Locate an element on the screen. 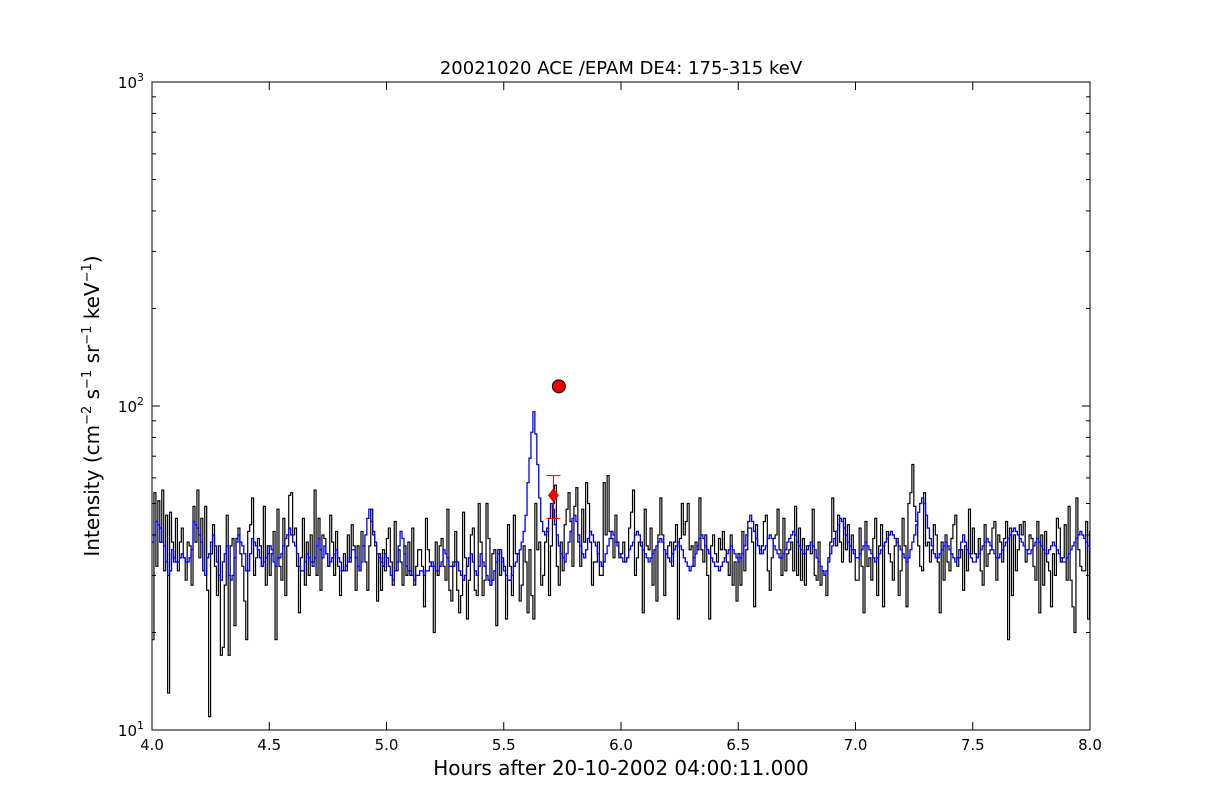  y-axis-label-kev: keV is located at coordinates (92, 304).